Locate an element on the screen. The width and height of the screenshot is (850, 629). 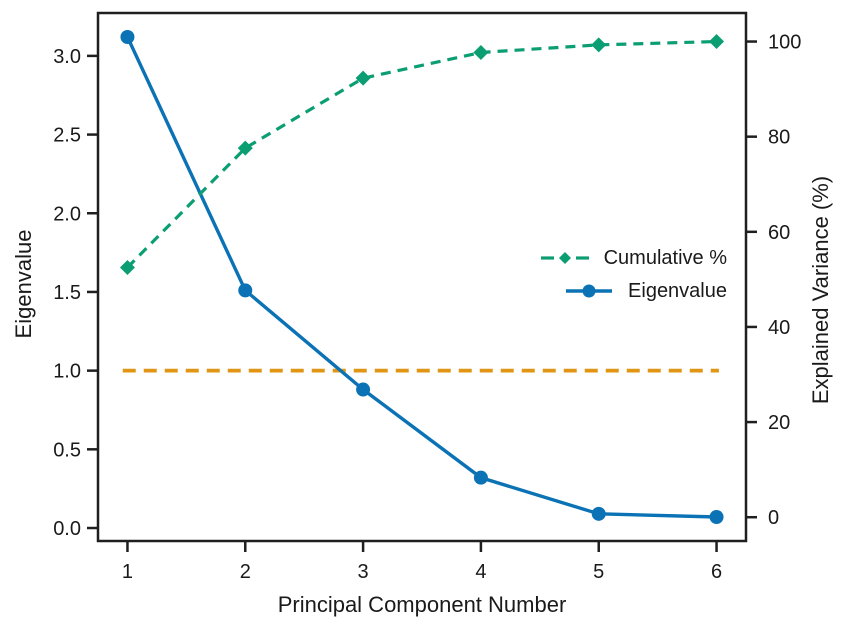
svg-text: 4 is located at coordinates (480, 572).